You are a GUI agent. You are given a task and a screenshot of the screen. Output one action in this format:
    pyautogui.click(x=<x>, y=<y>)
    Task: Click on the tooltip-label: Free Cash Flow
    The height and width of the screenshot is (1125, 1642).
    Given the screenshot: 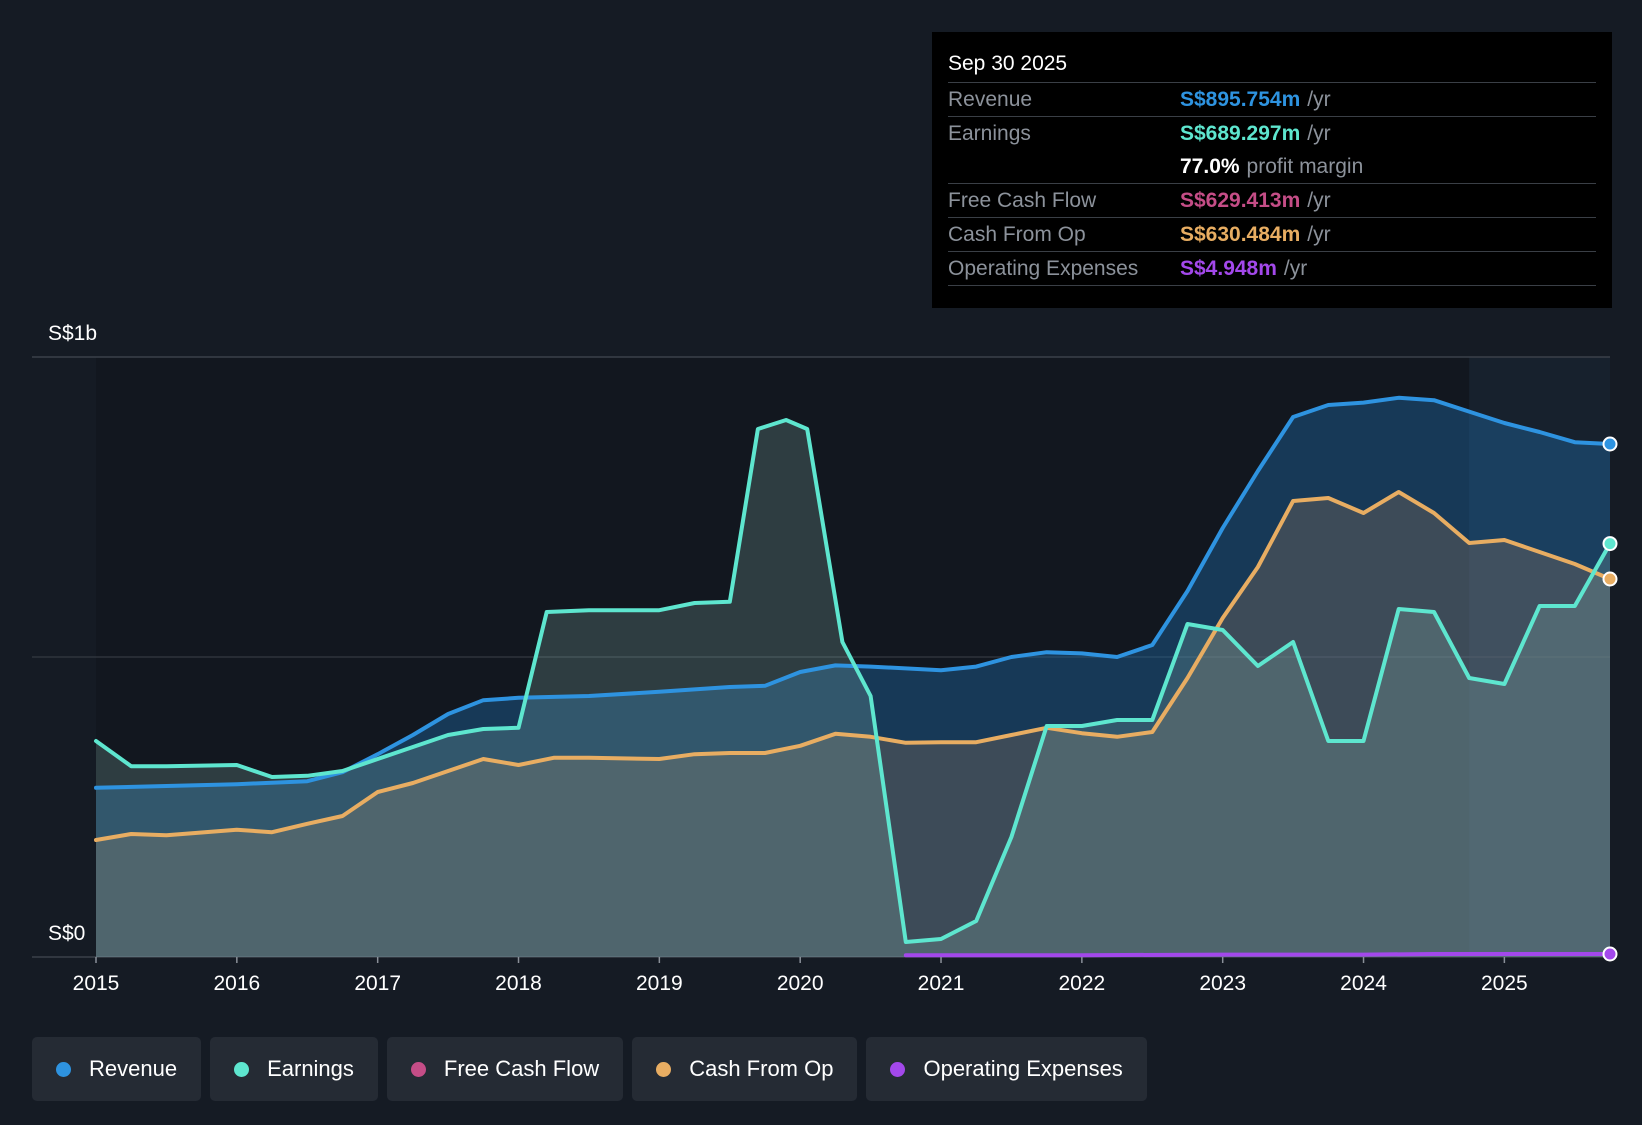 What is the action you would take?
    pyautogui.click(x=1022, y=200)
    